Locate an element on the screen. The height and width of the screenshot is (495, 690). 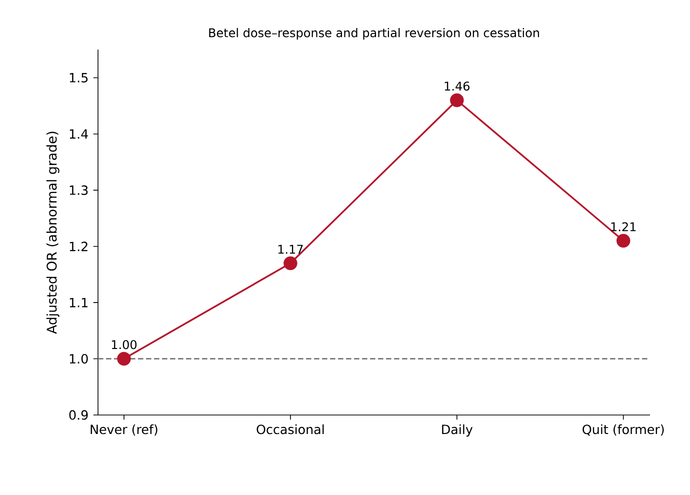
chart-title: Betel dose–response and partial reversion on cessation is located at coordinates (374, 34).